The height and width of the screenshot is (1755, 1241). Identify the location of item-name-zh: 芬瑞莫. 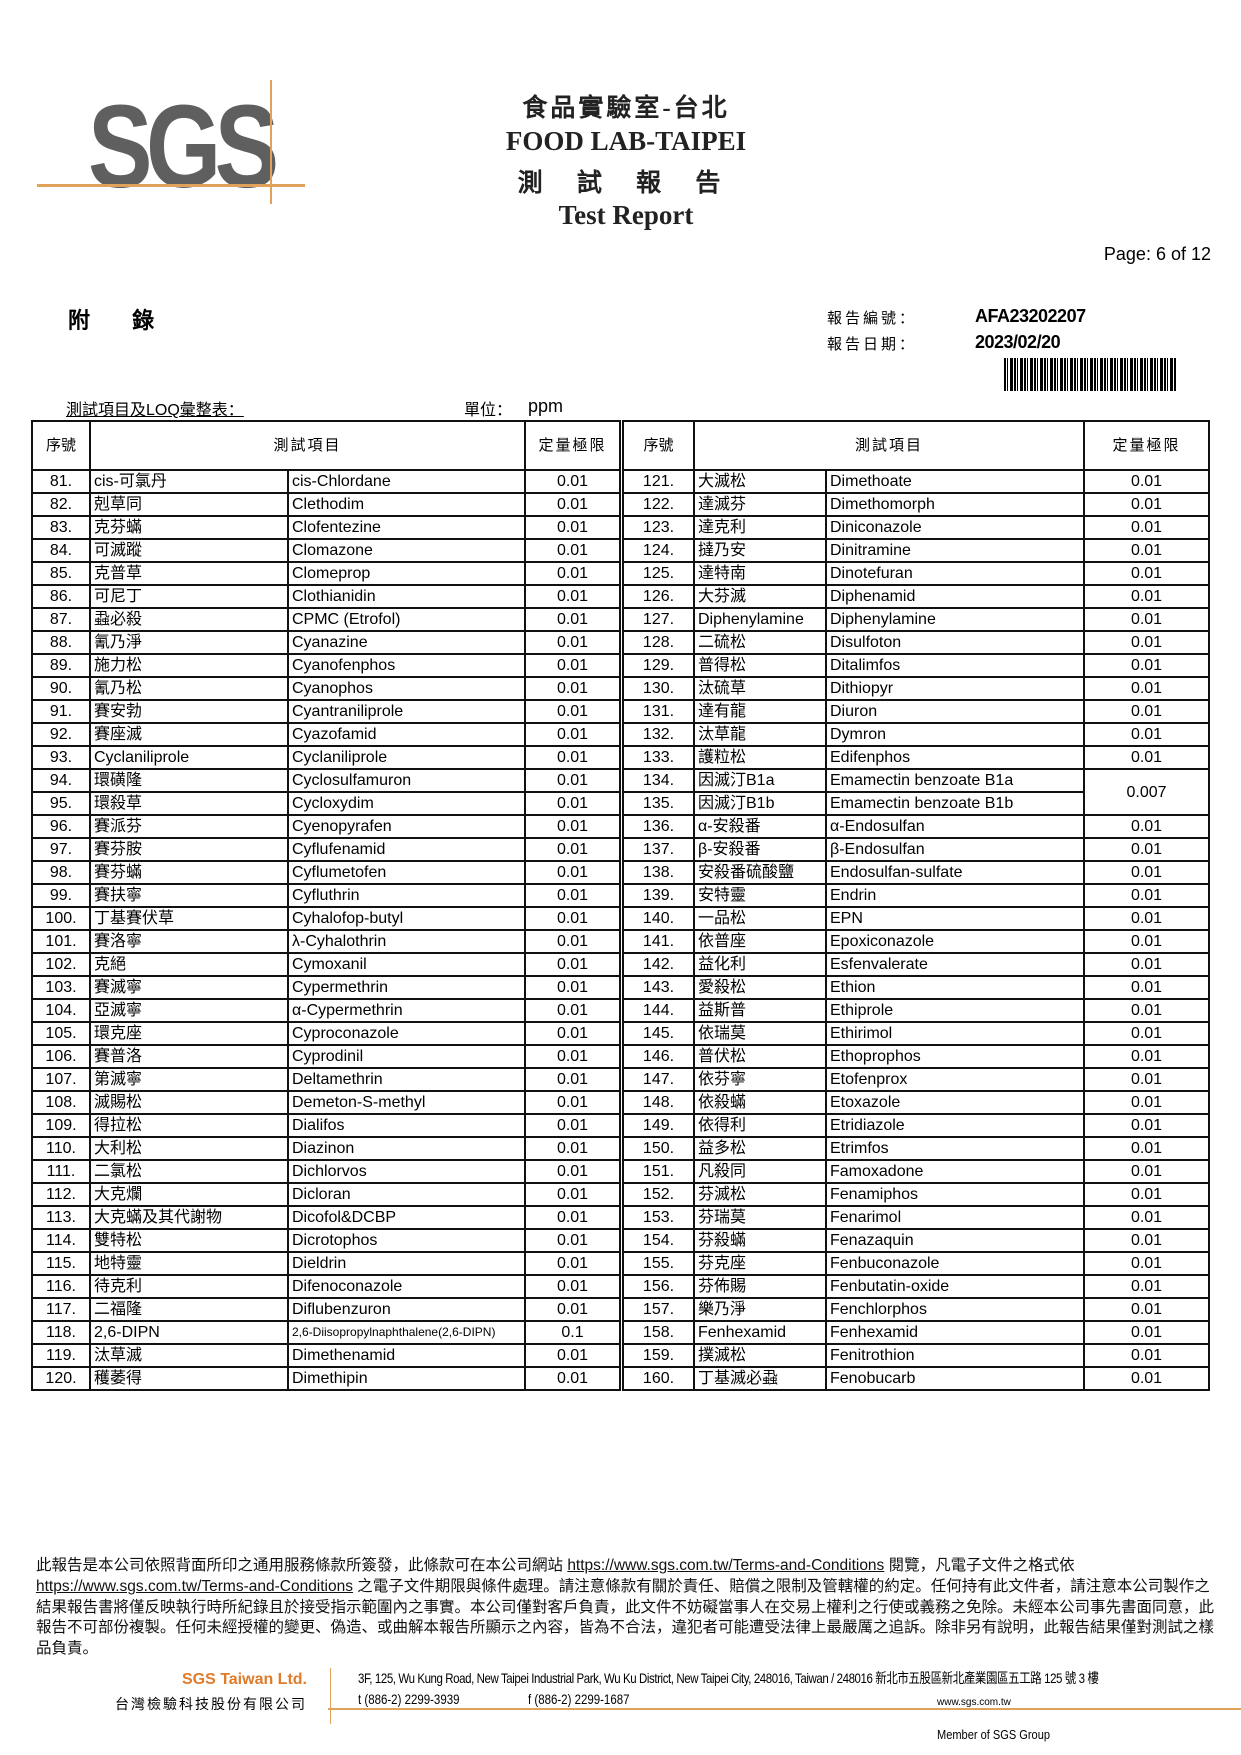
(760, 1217).